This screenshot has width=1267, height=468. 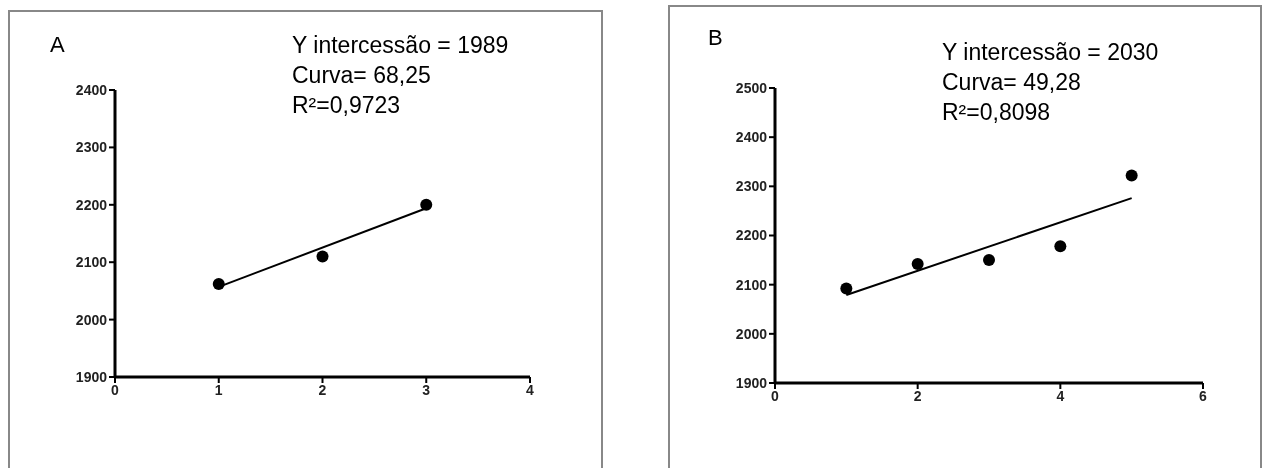 What do you see at coordinates (347, 105) in the screenshot?
I see `annotation: R²=0,9723` at bounding box center [347, 105].